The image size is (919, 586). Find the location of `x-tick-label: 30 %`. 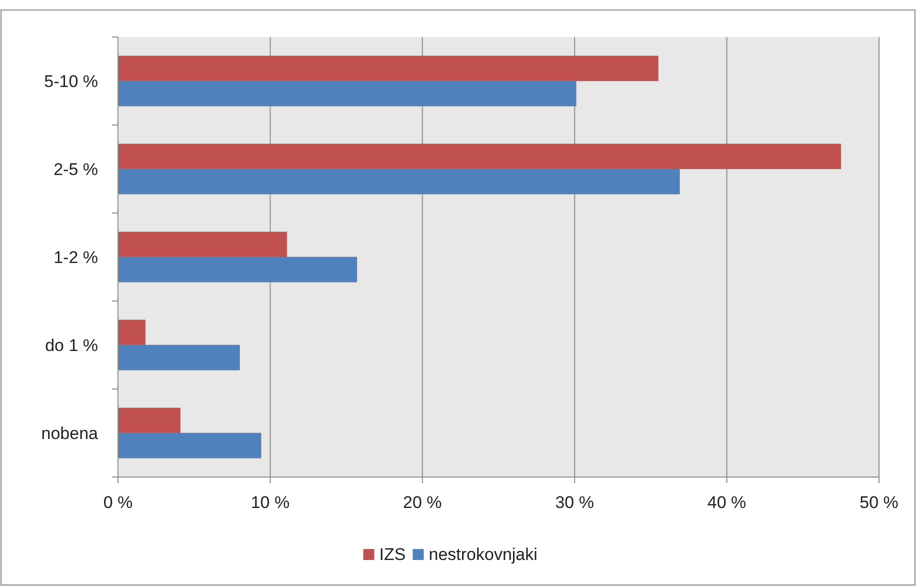

x-tick-label: 30 % is located at coordinates (574, 502).